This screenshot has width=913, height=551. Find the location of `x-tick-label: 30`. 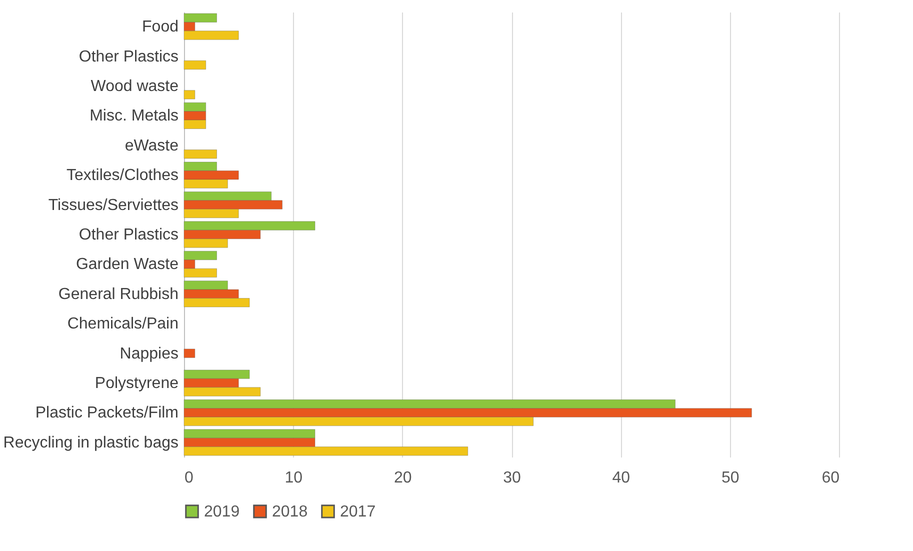

x-tick-label: 30 is located at coordinates (512, 478).